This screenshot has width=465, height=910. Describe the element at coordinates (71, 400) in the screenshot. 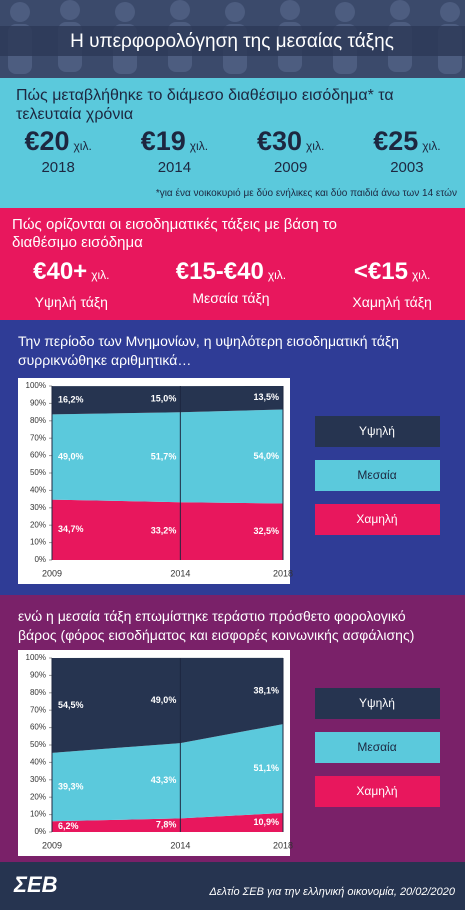

I see `value-label: 16,2%` at that location.